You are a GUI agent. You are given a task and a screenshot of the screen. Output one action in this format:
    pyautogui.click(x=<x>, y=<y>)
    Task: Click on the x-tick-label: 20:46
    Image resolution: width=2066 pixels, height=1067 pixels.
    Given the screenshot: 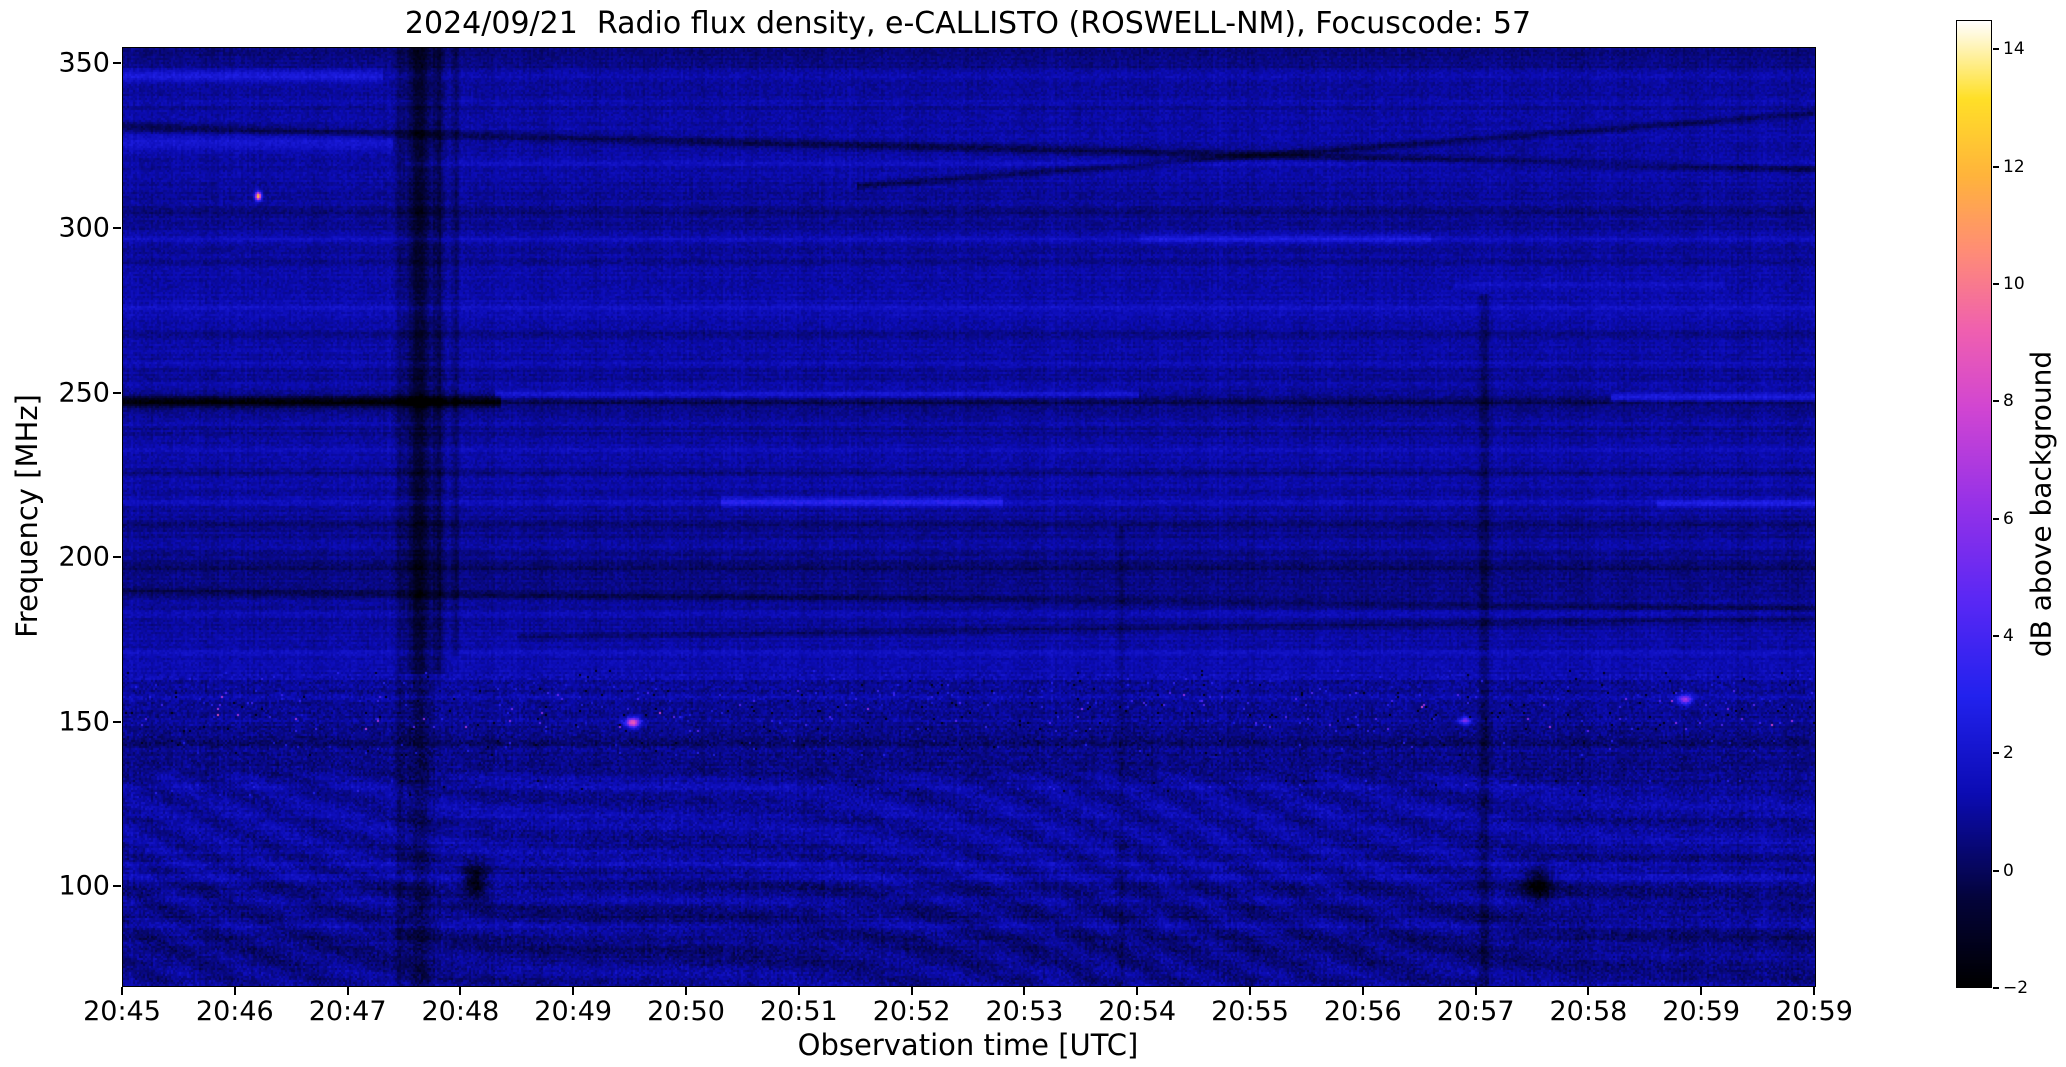 What is the action you would take?
    pyautogui.click(x=234, y=1011)
    